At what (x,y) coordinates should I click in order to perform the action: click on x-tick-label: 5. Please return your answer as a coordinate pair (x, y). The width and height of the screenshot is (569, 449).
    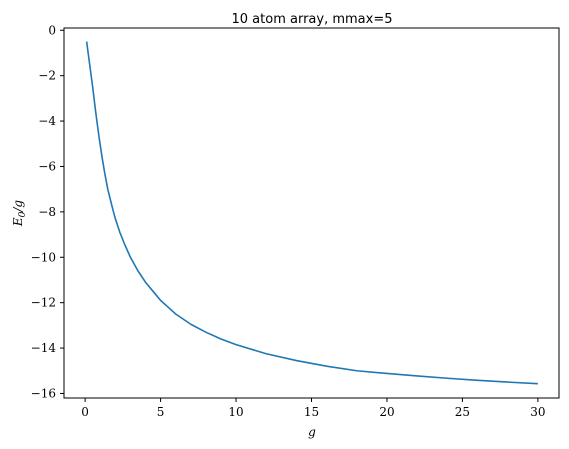
    Looking at the image, I should click on (161, 412).